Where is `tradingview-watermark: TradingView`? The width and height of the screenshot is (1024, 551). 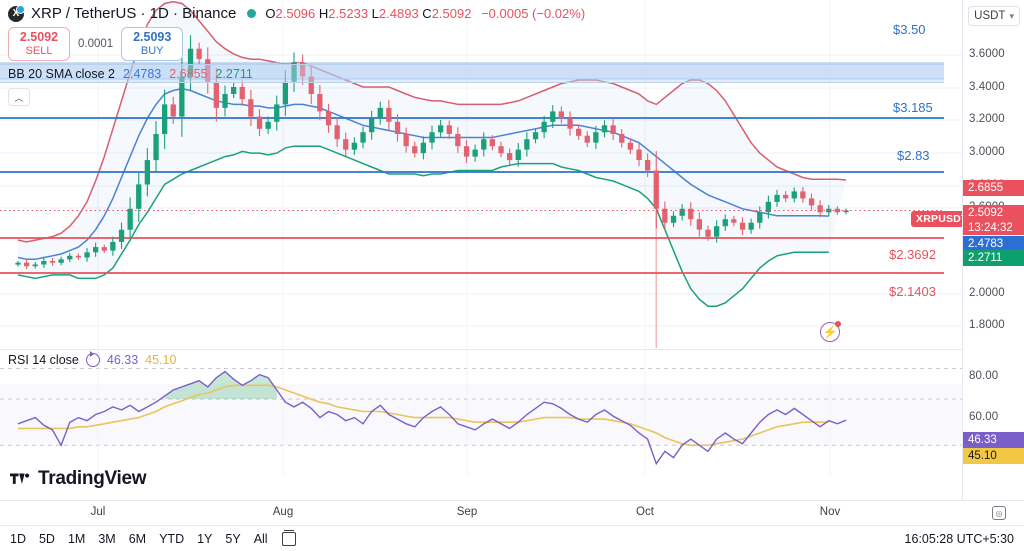
tradingview-watermark: TradingView is located at coordinates (78, 479).